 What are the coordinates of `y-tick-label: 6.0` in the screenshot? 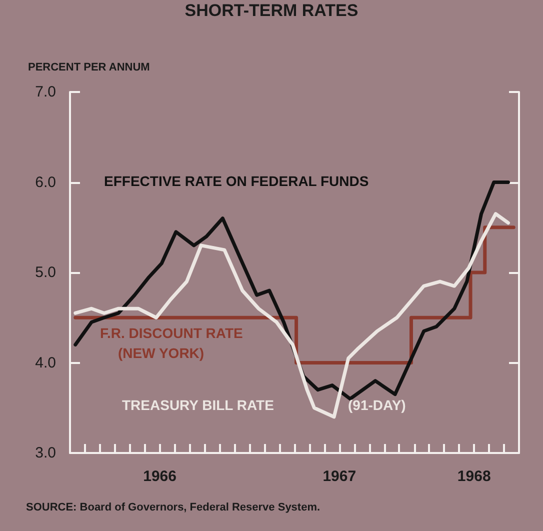 It's located at (45, 182).